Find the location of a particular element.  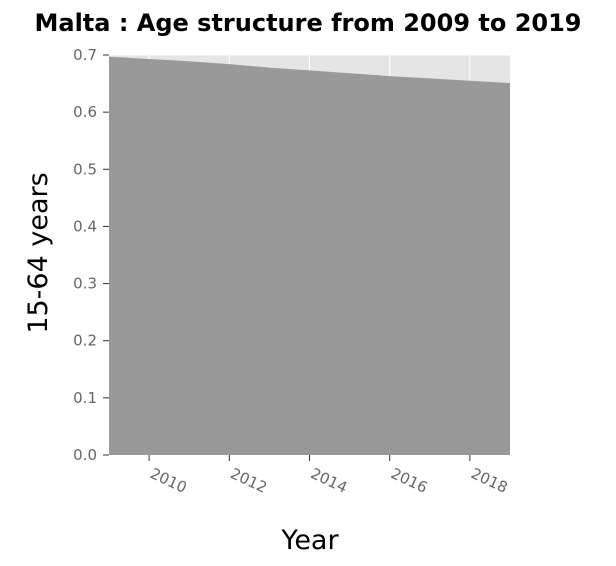

y-tick-label: 0.1 is located at coordinates (85, 398).